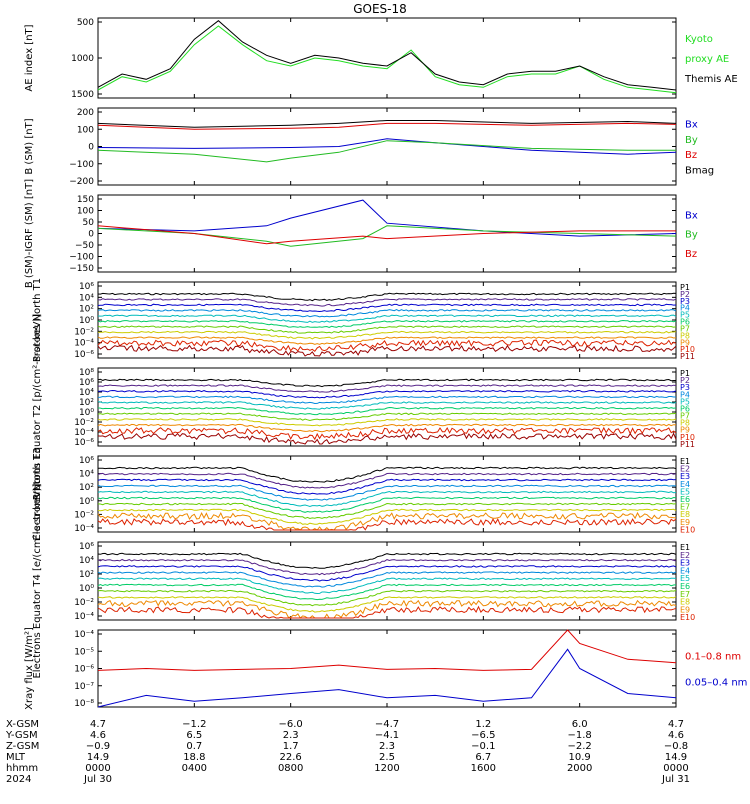 The width and height of the screenshot is (750, 804). Describe the element at coordinates (387, 335) in the screenshot. I see `channel-P8-line` at that location.